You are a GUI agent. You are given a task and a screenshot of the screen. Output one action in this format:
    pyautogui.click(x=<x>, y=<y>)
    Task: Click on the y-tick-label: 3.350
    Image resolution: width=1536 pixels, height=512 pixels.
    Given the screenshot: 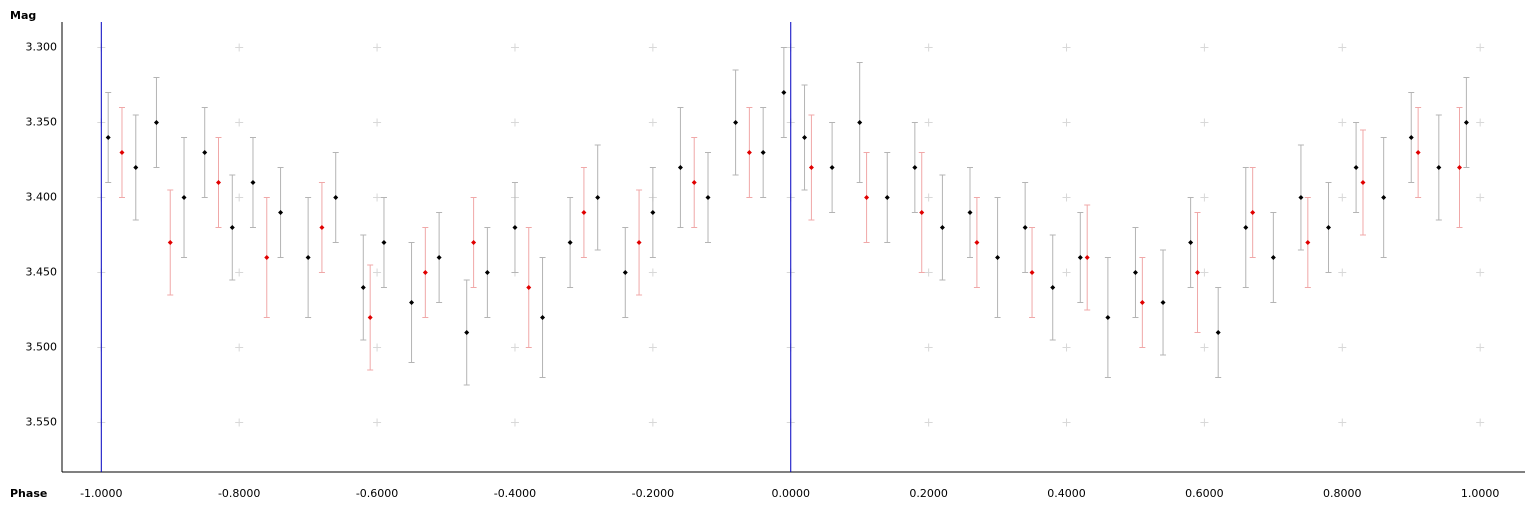 What is the action you would take?
    pyautogui.click(x=42, y=122)
    